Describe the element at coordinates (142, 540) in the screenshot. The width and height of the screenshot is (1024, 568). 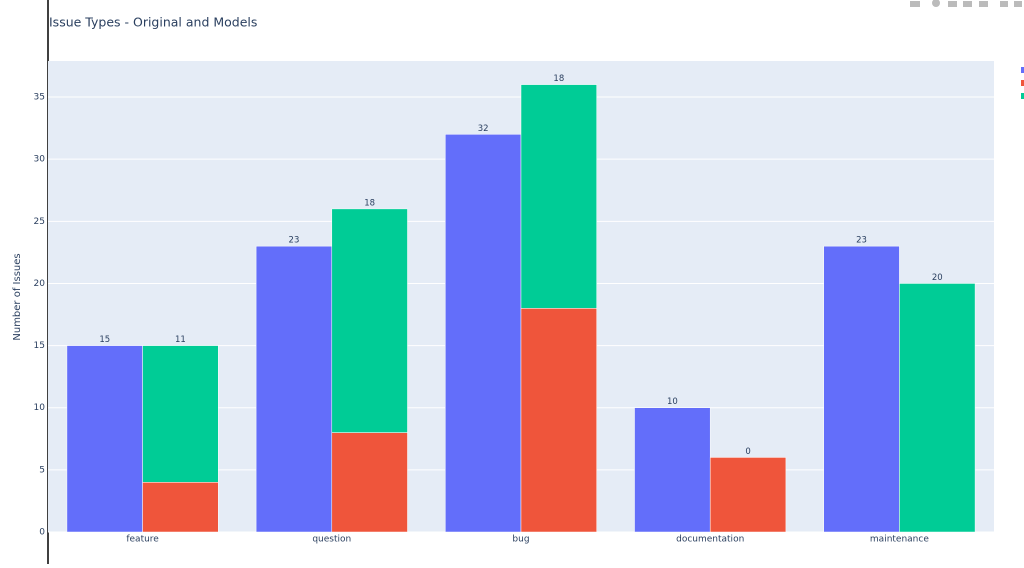
I see `x-tick-label: feature` at that location.